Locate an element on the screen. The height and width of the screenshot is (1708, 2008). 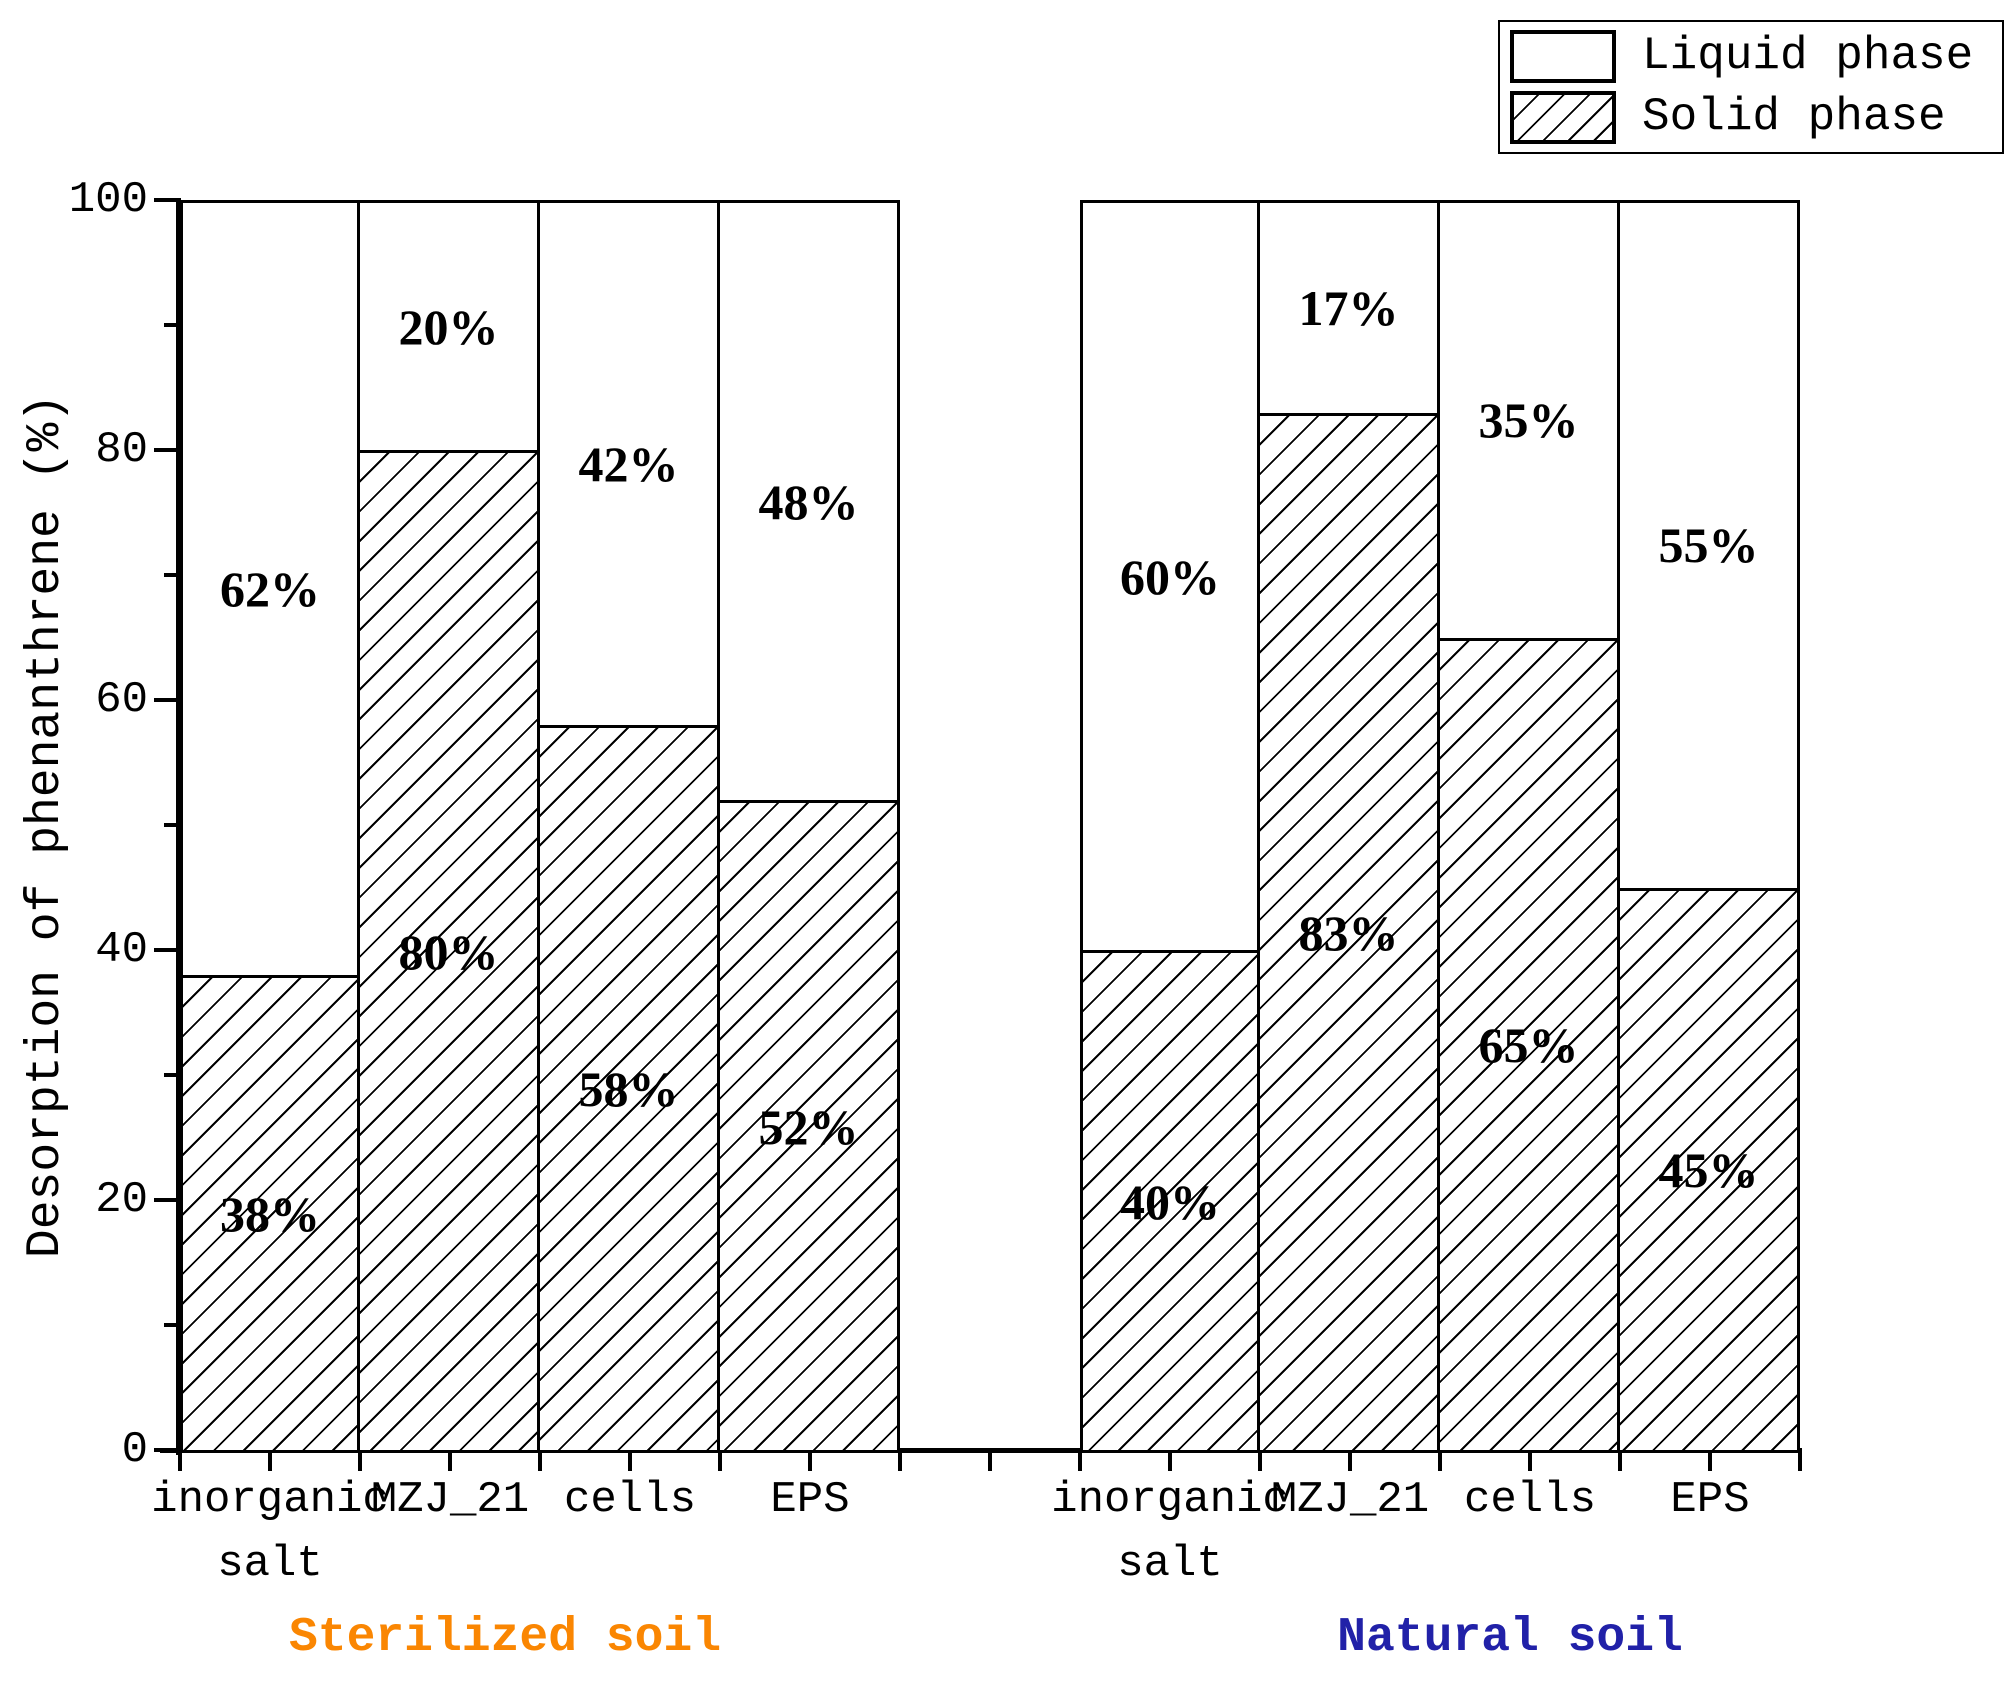
y-tick-label: 20 is located at coordinates (121, 1200).